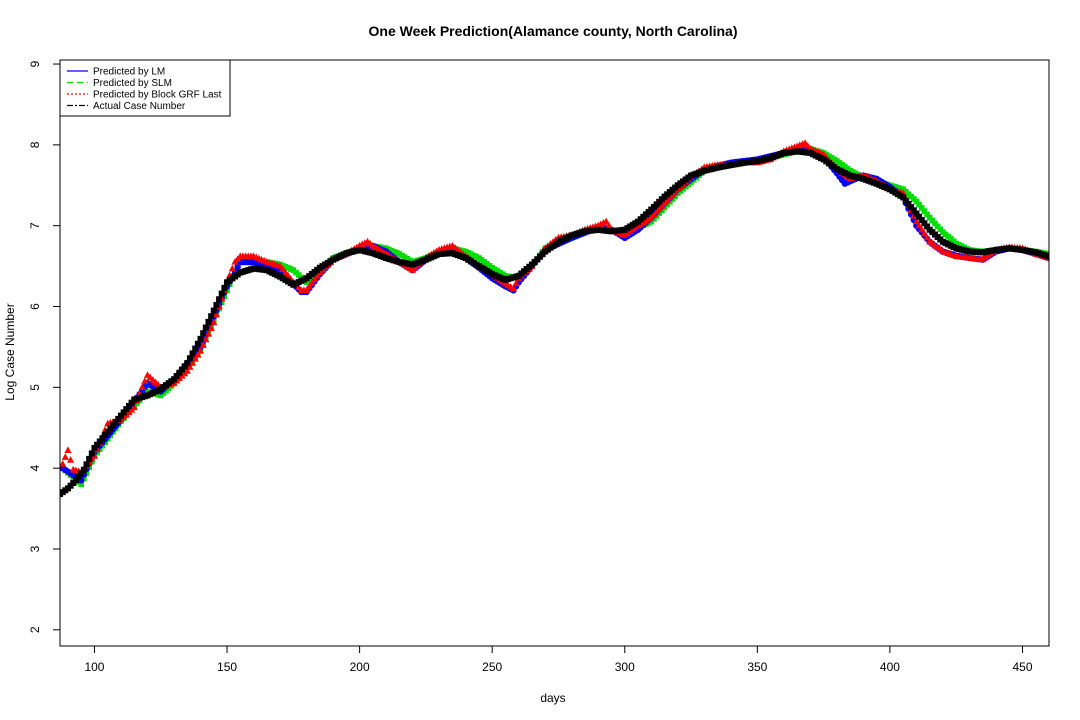  Describe the element at coordinates (35, 468) in the screenshot. I see `y-tick-label: 4` at that location.